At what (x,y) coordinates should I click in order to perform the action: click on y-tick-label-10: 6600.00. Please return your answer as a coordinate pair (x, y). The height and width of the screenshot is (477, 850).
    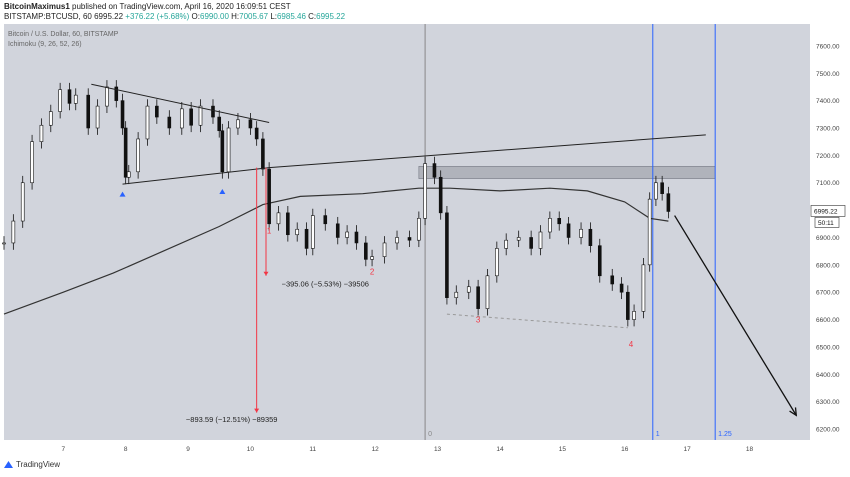
    Looking at the image, I should click on (828, 320).